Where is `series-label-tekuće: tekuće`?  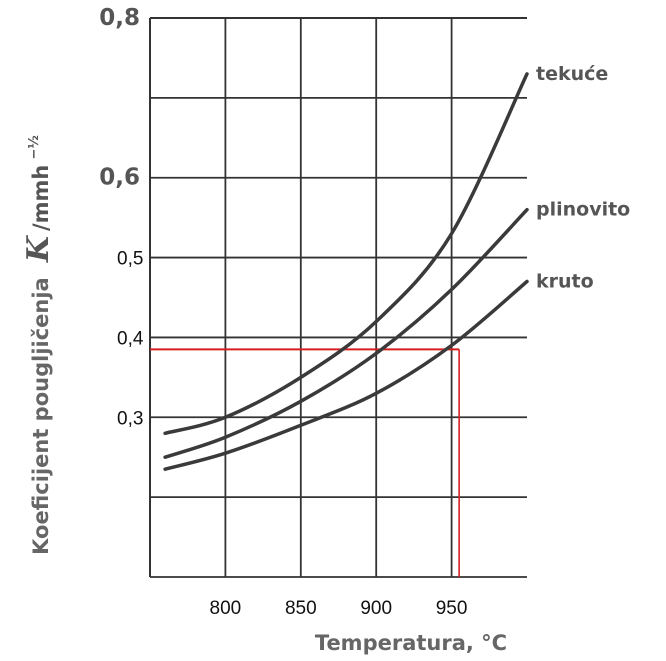 series-label-tekuće: tekuće is located at coordinates (572, 74).